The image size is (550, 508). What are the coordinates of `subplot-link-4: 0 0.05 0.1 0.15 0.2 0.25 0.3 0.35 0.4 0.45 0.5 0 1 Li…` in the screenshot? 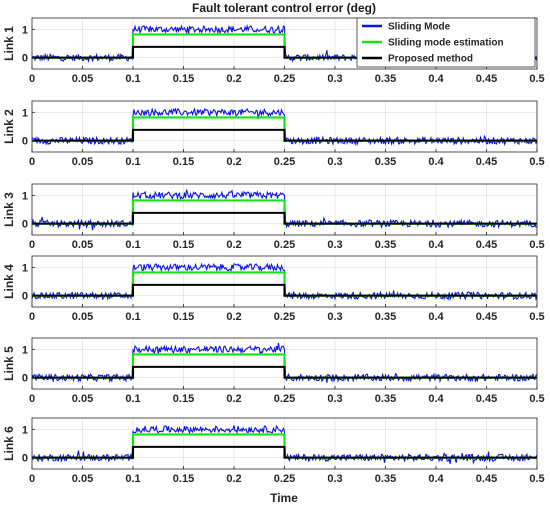 It's located at (273, 289).